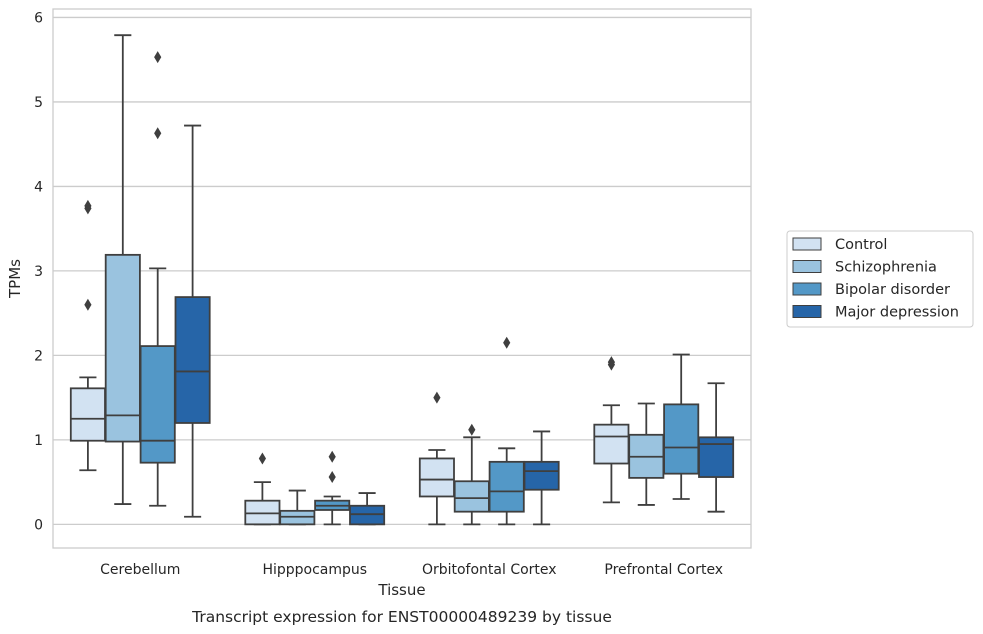 The height and width of the screenshot is (634, 983). I want to click on legend-label: Control, so click(861, 245).